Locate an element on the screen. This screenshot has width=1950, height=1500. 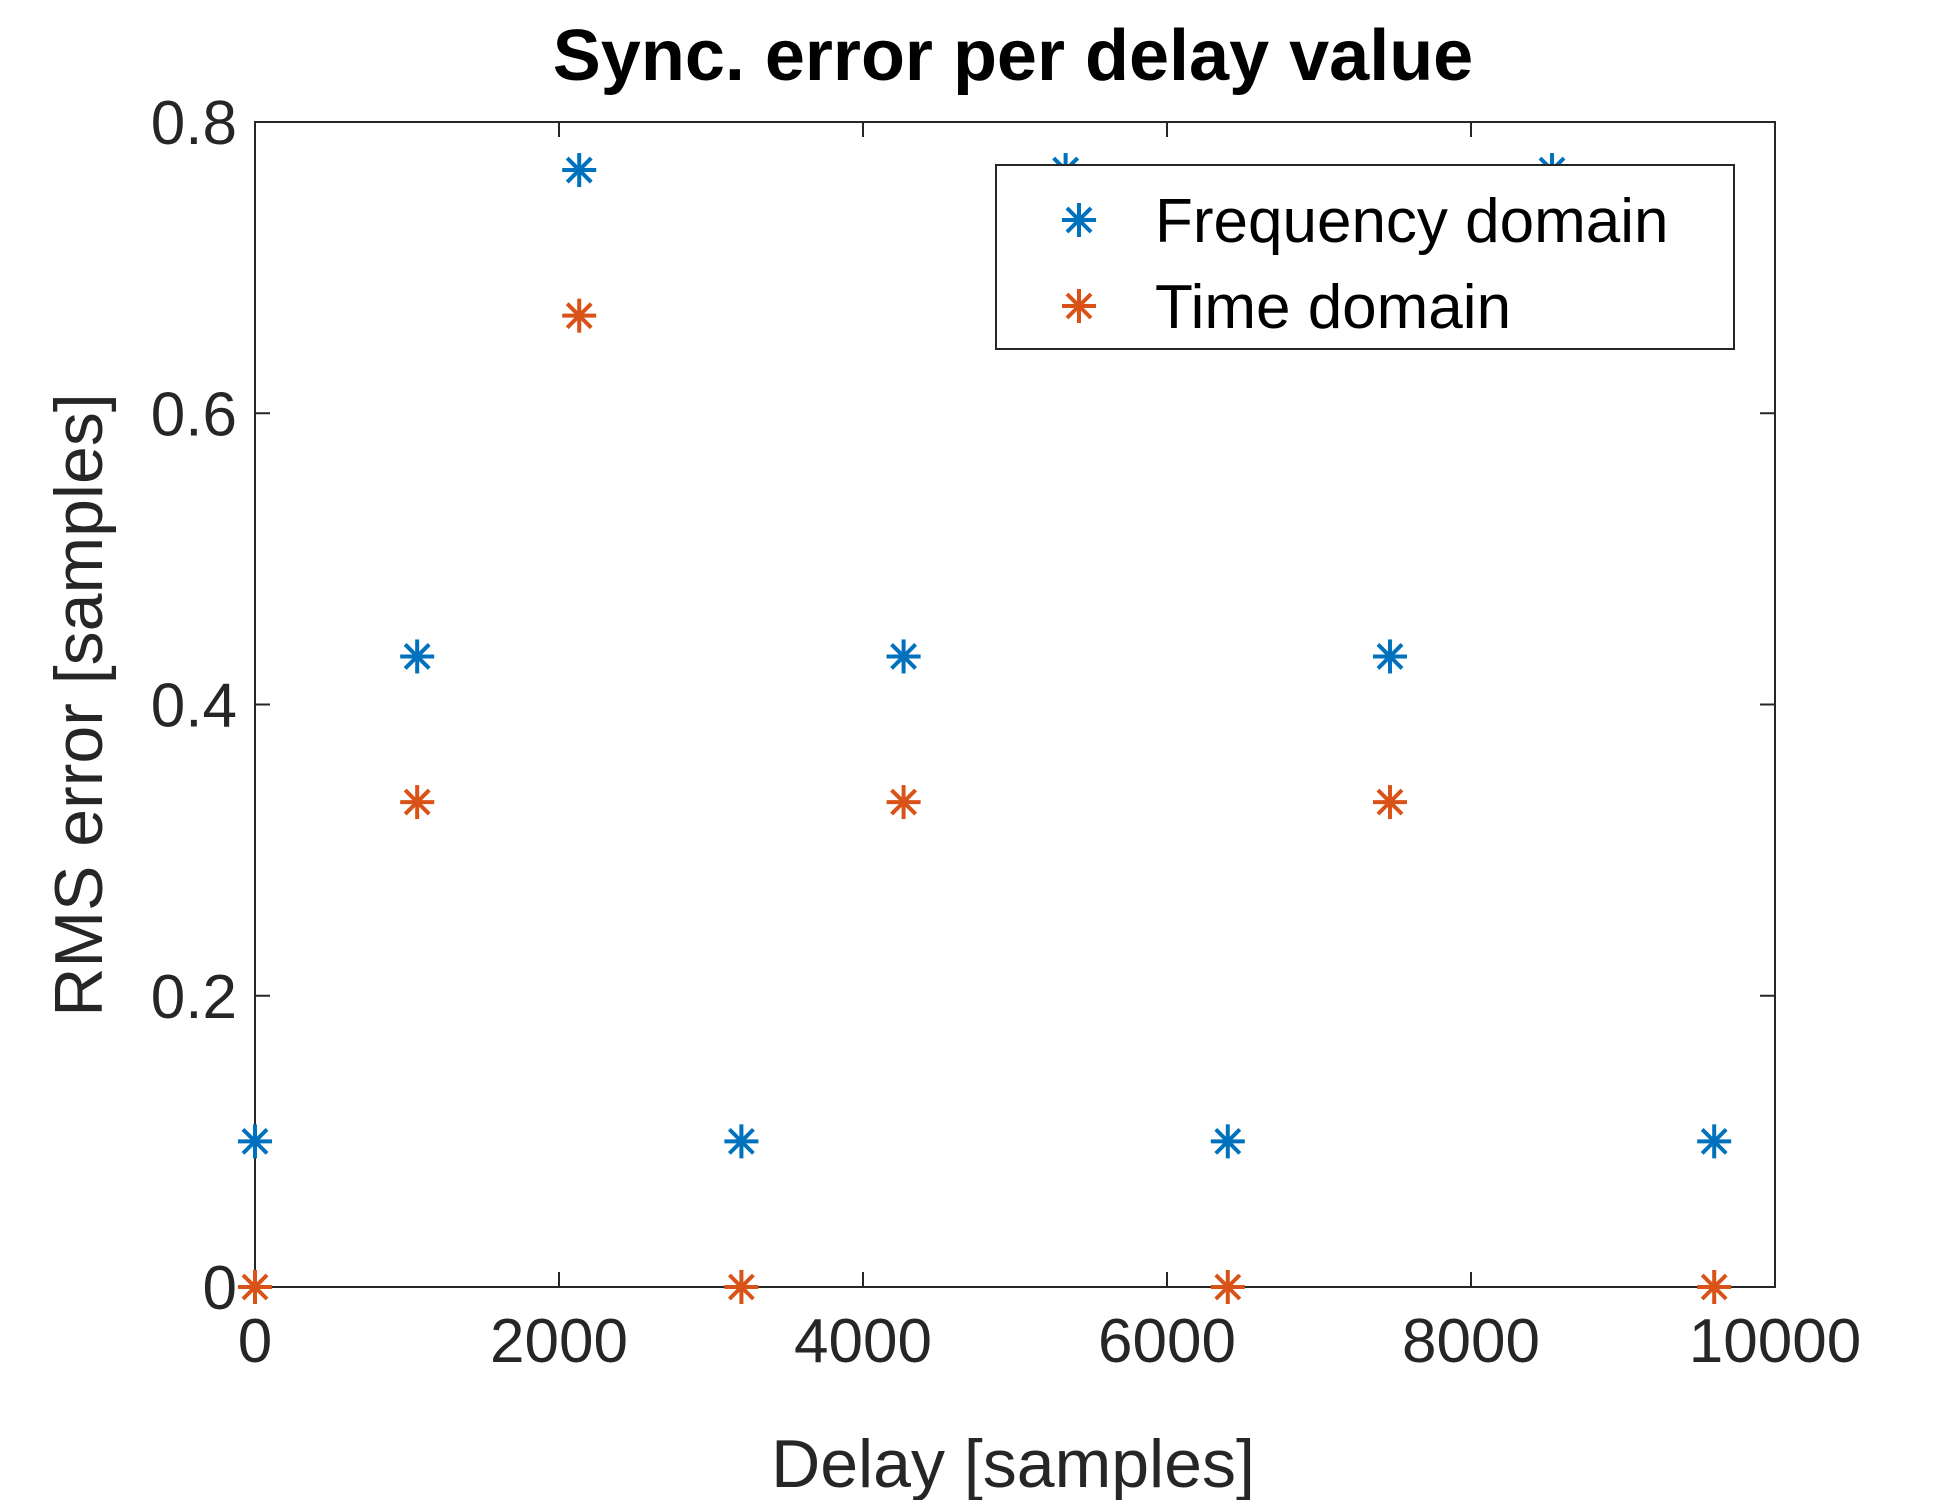
legend-entry: Frequency domain is located at coordinates (1365, 221).